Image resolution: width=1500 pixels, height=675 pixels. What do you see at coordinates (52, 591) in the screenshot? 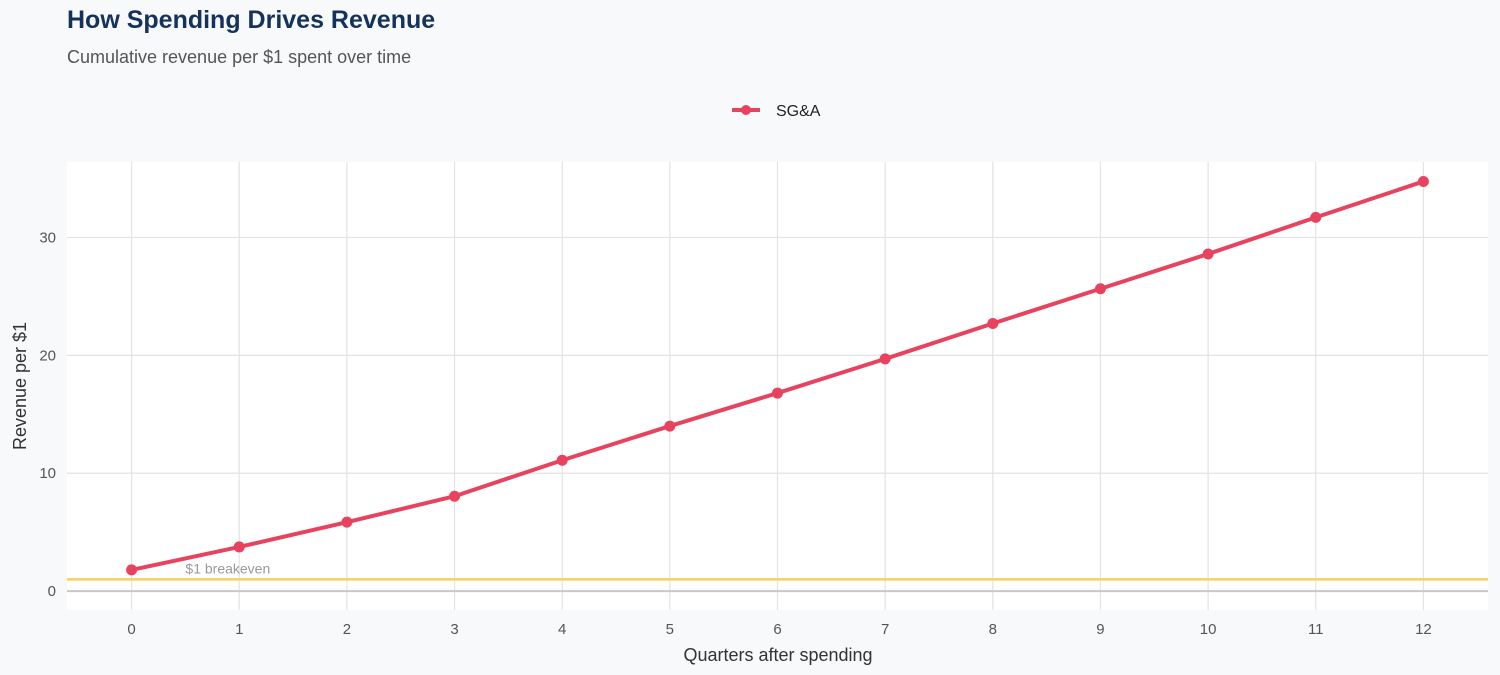
I see `y-tick-label: 0` at bounding box center [52, 591].